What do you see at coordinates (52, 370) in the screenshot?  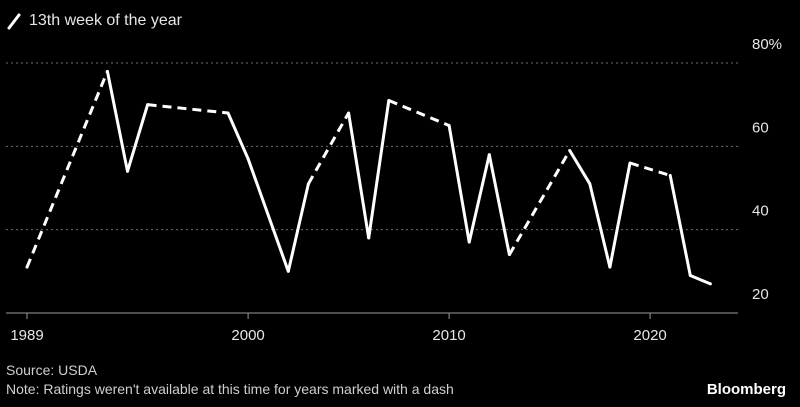 I see `source-note: Source: USDA` at bounding box center [52, 370].